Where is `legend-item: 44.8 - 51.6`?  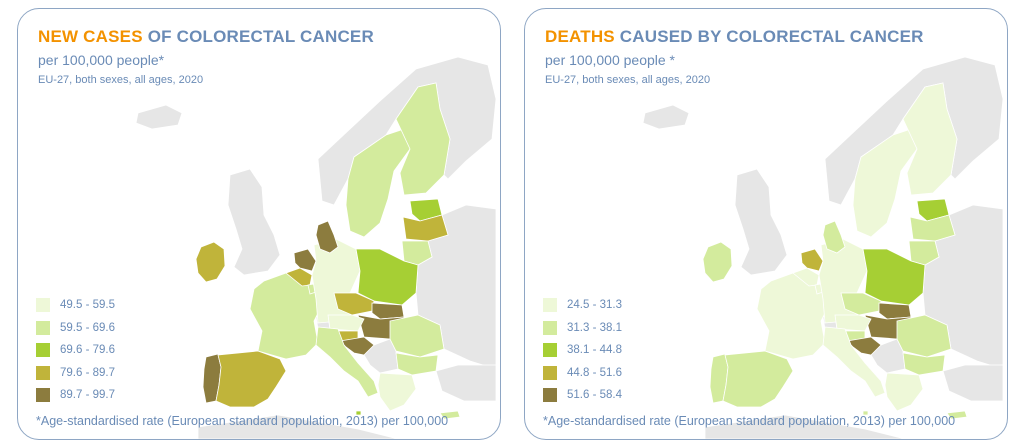
legend-item: 44.8 - 51.6 is located at coordinates (582, 373).